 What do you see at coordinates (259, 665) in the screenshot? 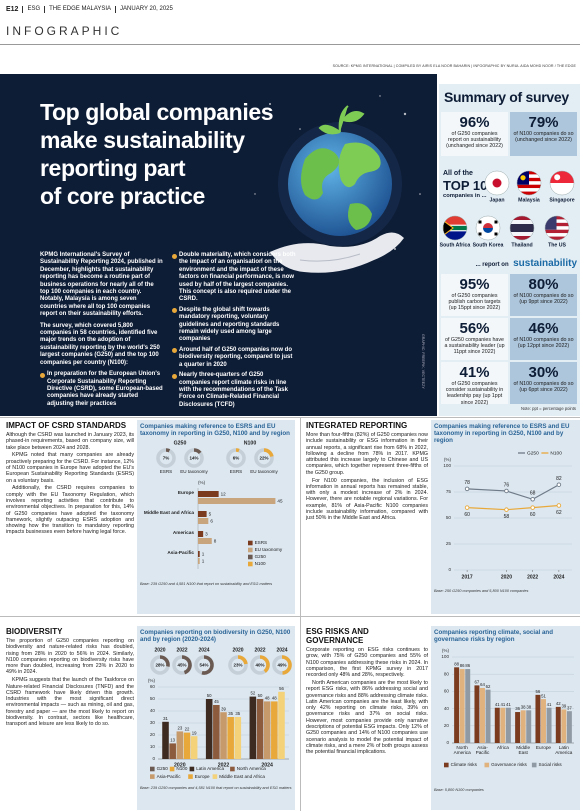
I see `donut-value: 40%` at bounding box center [259, 665].